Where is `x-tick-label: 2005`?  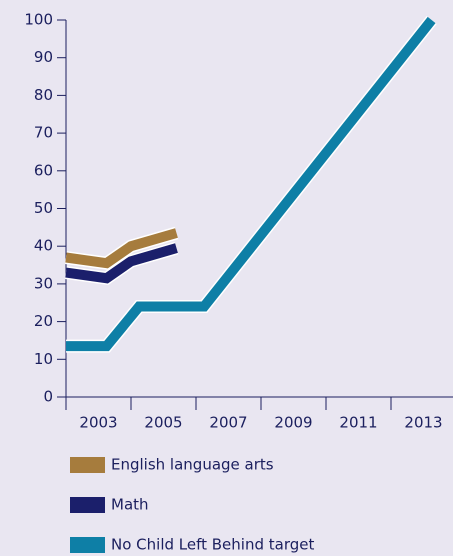
x-tick-label: 2005 is located at coordinates (163, 423).